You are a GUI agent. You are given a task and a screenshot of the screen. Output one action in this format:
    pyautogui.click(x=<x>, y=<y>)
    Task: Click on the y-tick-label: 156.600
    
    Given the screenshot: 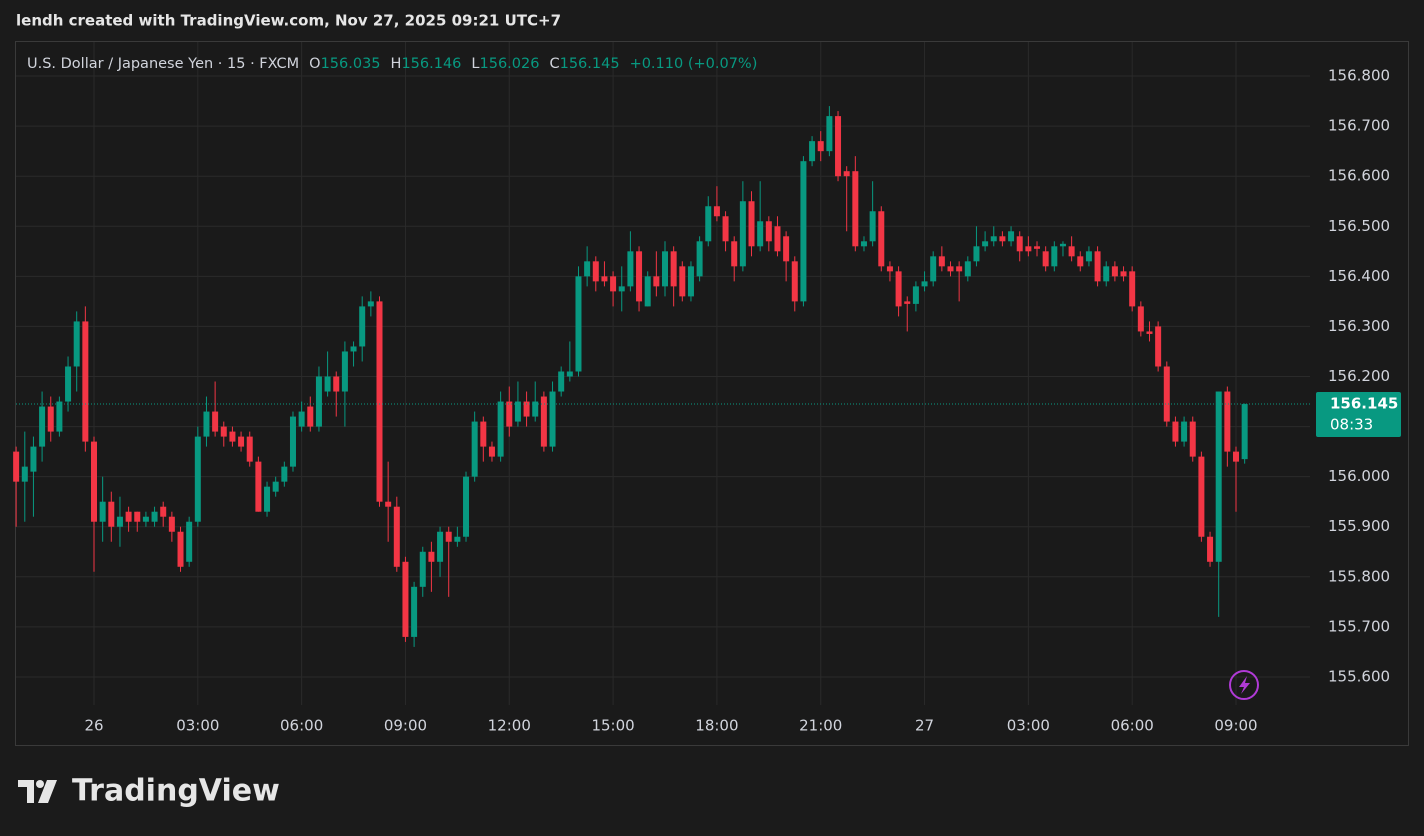 What is the action you would take?
    pyautogui.click(x=1359, y=176)
    